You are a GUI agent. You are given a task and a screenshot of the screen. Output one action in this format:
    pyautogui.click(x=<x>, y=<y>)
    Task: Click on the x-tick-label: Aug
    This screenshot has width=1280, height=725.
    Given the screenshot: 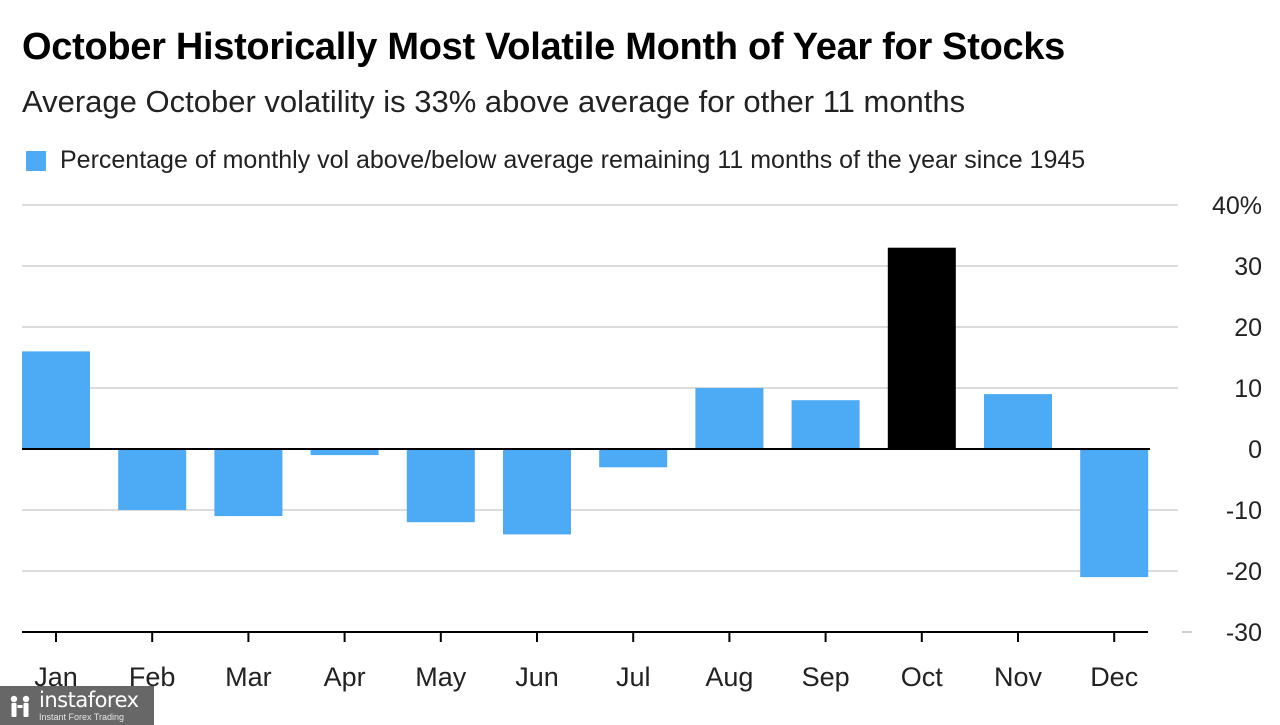 What is the action you would take?
    pyautogui.click(x=729, y=677)
    